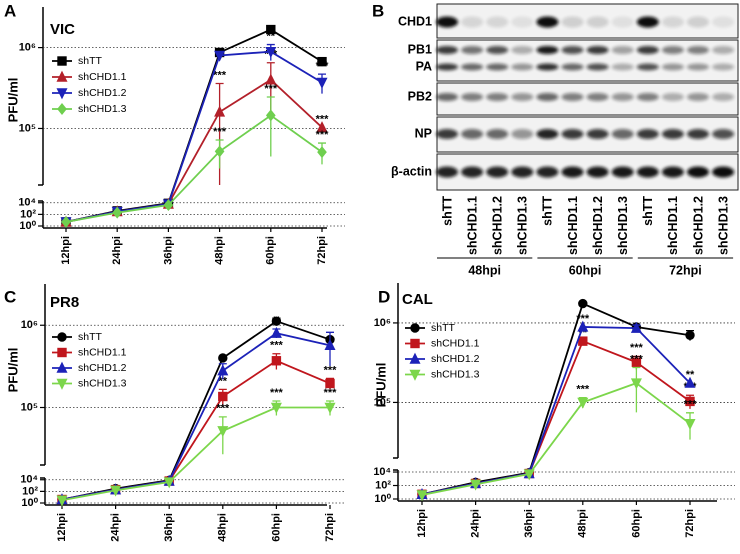  Describe the element at coordinates (548, 211) in the screenshot. I see `blot-lane-label: shTT` at that location.